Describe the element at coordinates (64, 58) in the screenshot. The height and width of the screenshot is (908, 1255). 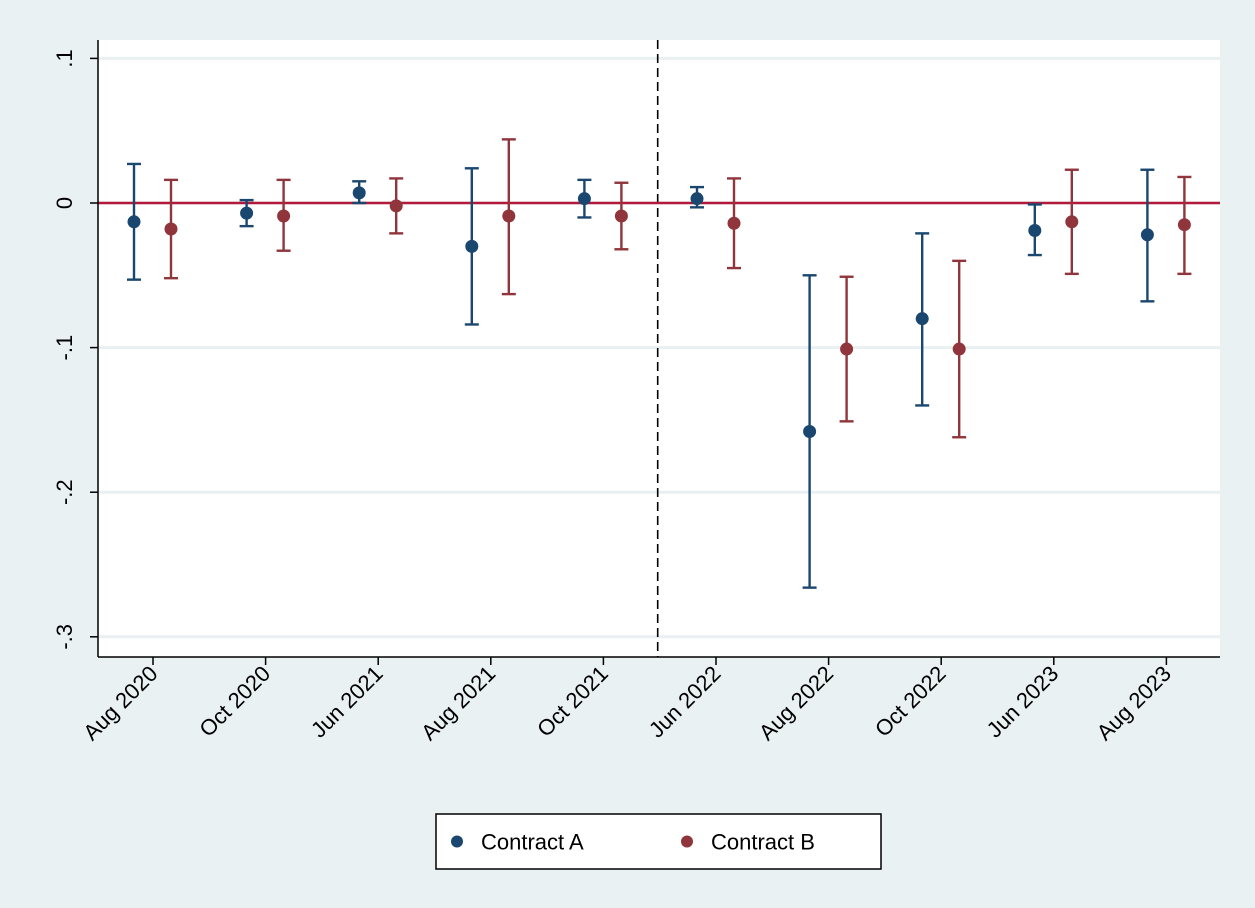
I see `y-tick-label-0: .1` at that location.